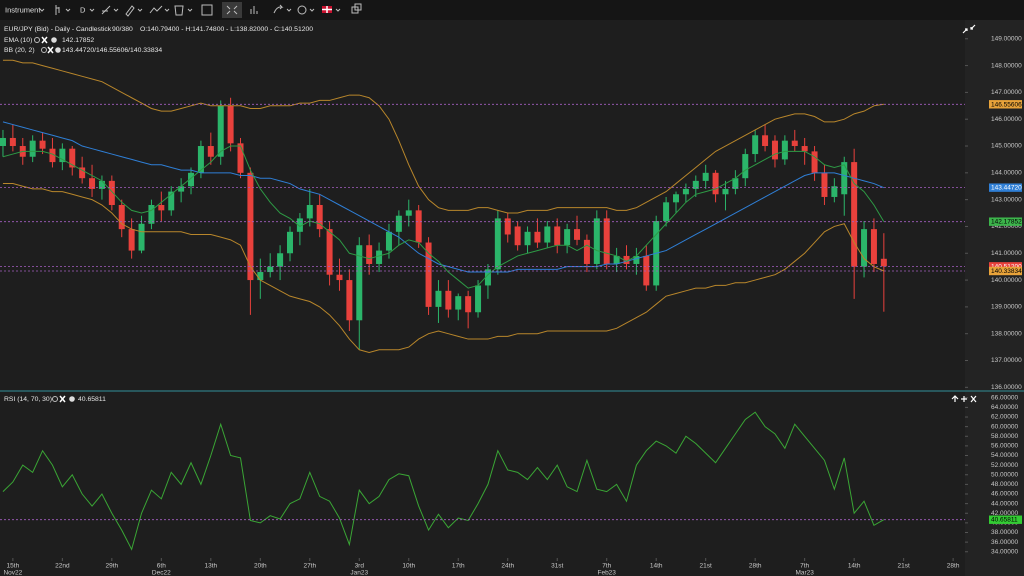  I want to click on x-tick-label: 28th, so click(755, 566).